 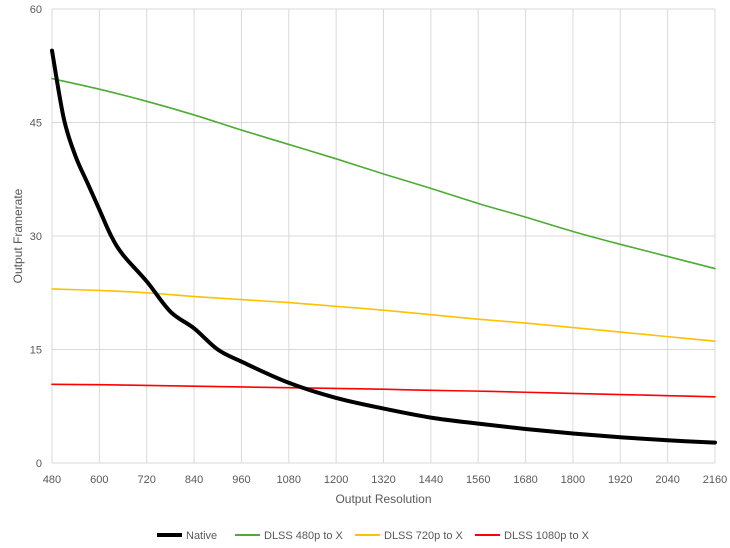 I want to click on x-tick-label: 480, so click(x=52, y=480).